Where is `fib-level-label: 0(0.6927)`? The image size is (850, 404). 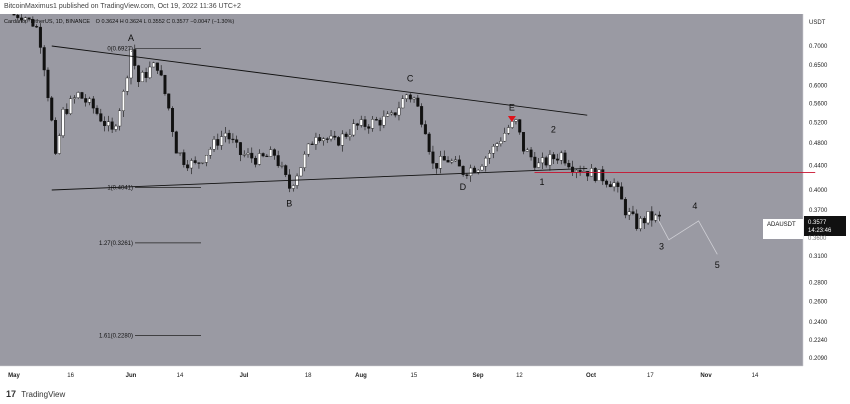
fib-level-label: 0(0.6927) is located at coordinates (120, 50).